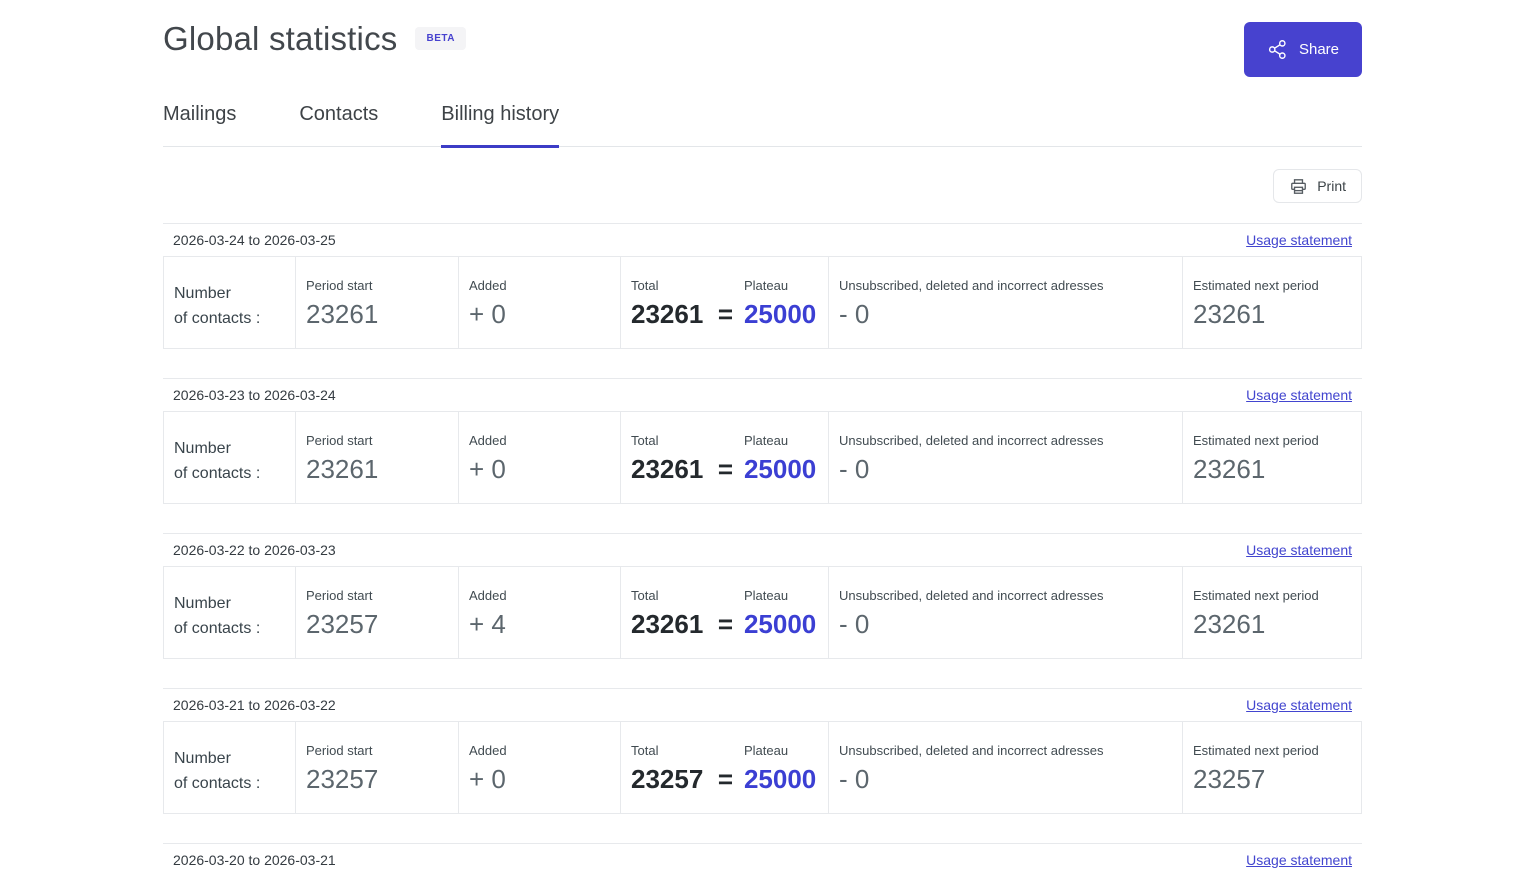 This screenshot has width=1514, height=876. Describe the element at coordinates (762, 29) in the screenshot. I see `page-header: Global statistics BETA` at that location.